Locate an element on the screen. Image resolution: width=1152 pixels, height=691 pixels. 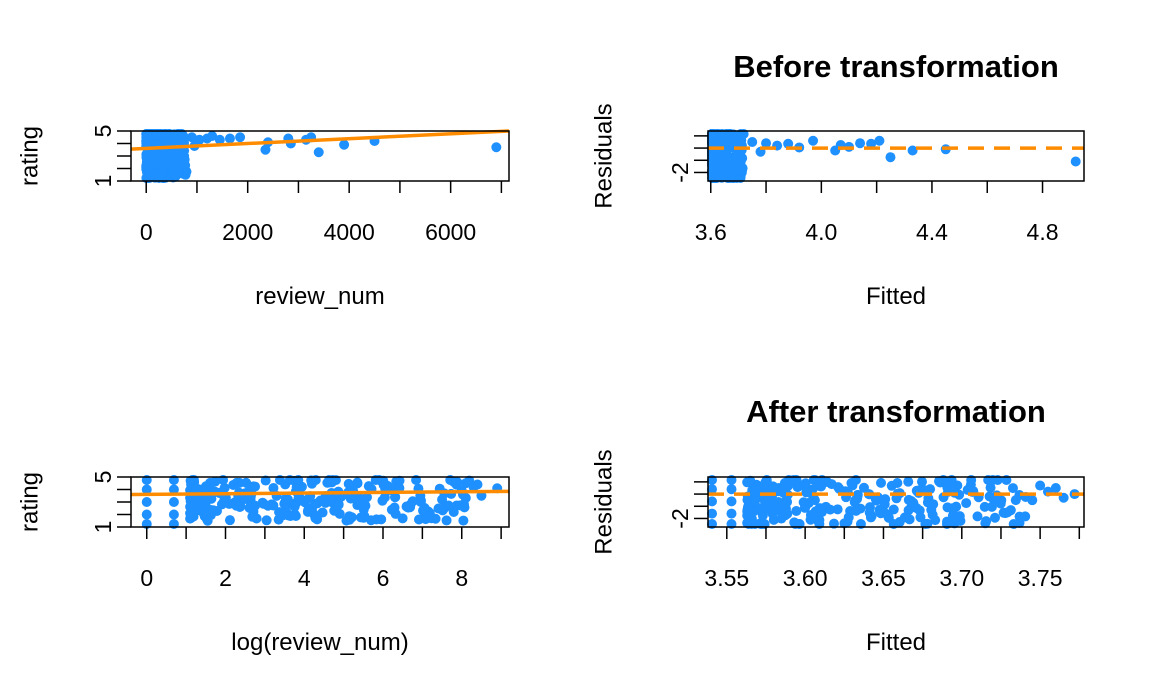
x-tick-label: 4.4 is located at coordinates (932, 232).